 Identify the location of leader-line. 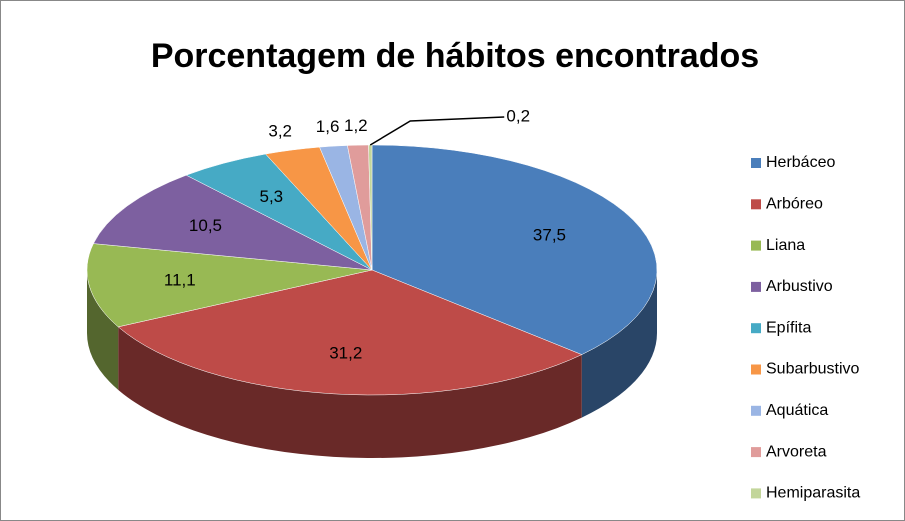
(437, 131).